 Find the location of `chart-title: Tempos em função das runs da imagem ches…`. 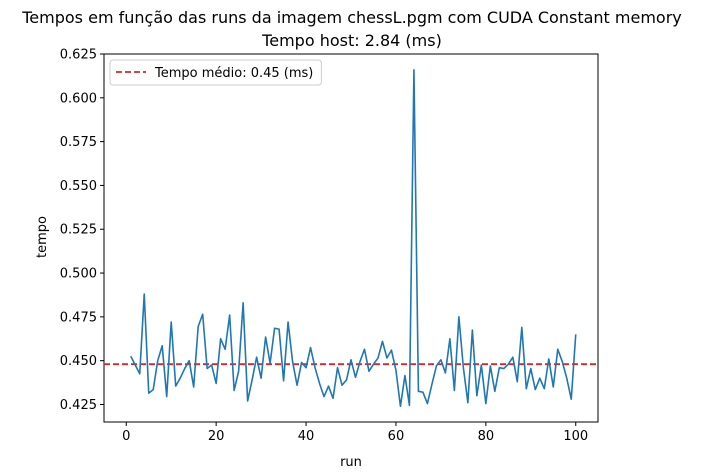

chart-title: Tempos em função das runs da imagem ches… is located at coordinates (351, 17).